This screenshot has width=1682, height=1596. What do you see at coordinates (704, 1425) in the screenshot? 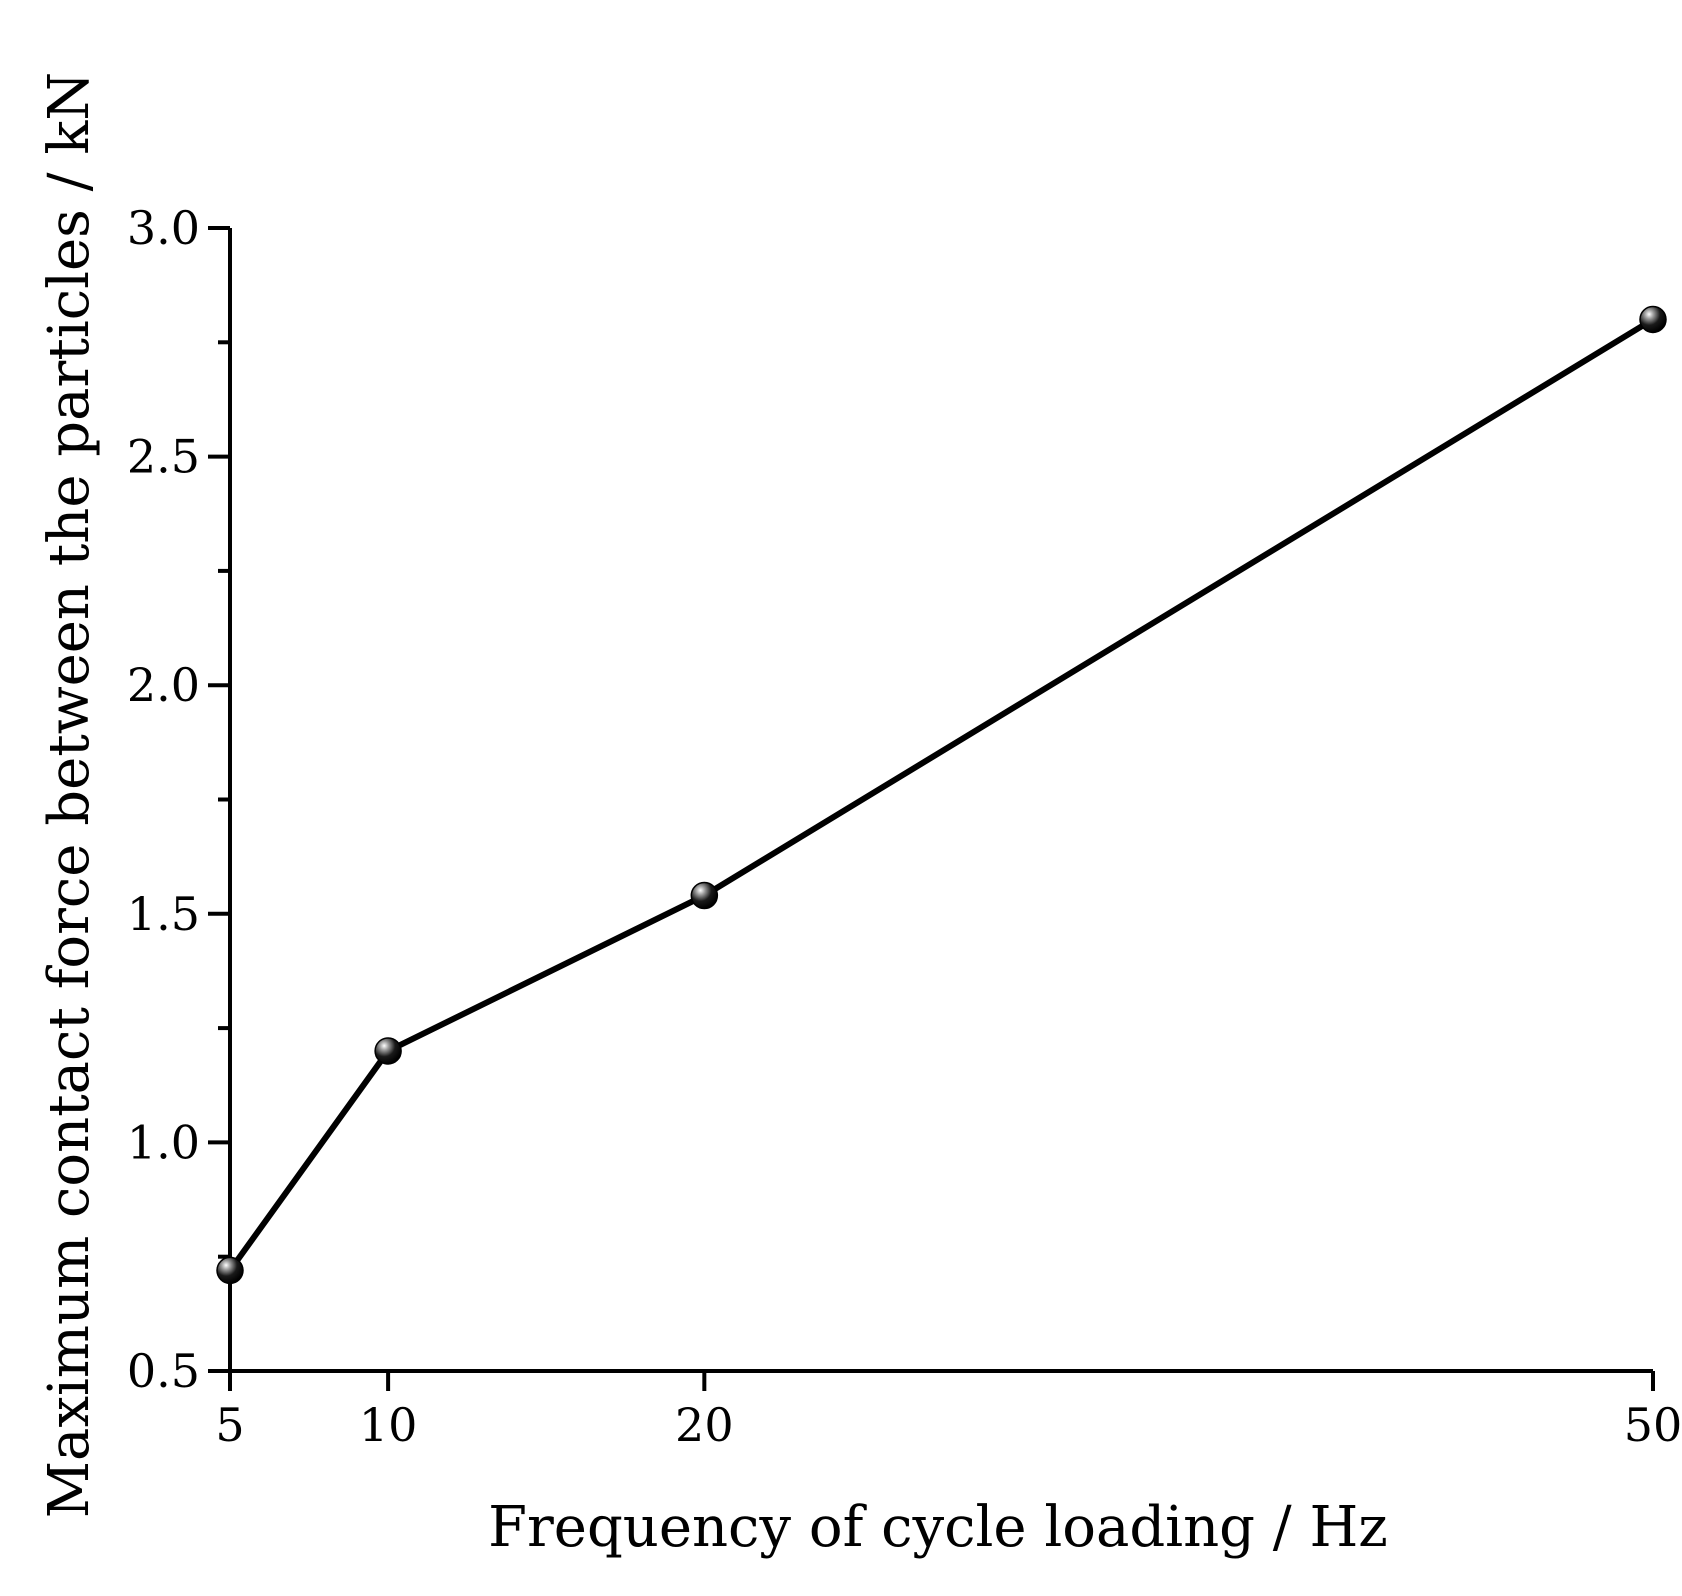
I see `x-tick-label: 20` at bounding box center [704, 1425].